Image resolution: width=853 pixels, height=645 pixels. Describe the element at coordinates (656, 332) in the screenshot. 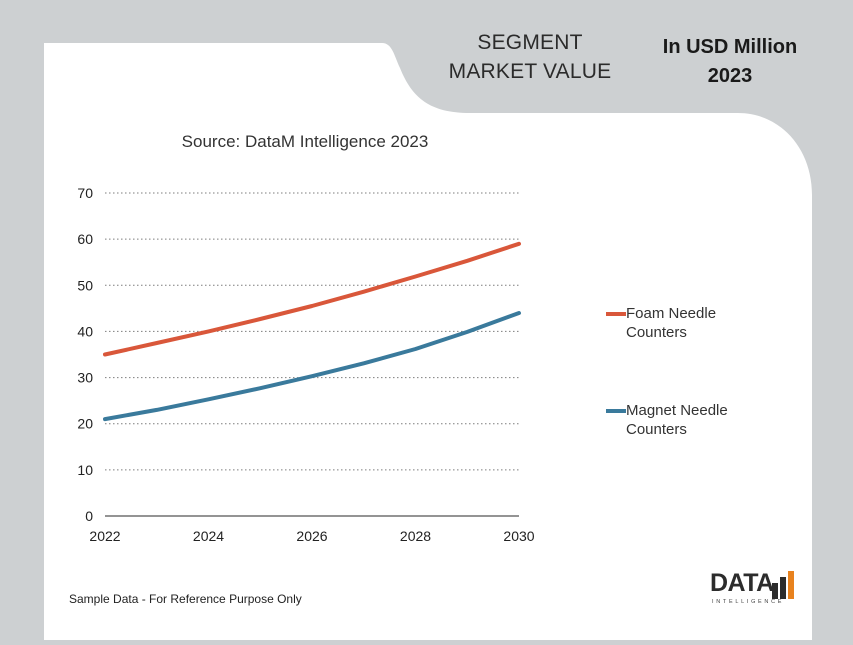

I see `legend-label-foam-line2: Counters` at that location.